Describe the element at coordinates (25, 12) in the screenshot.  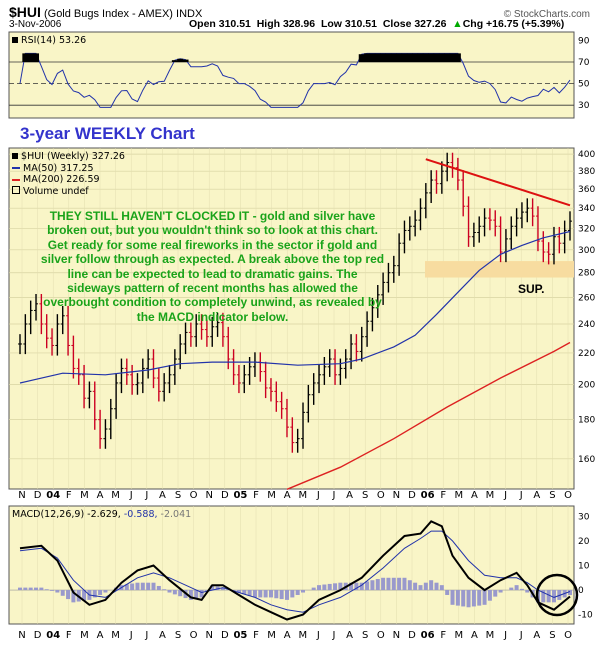
I see `symbol: $HUI` at that location.